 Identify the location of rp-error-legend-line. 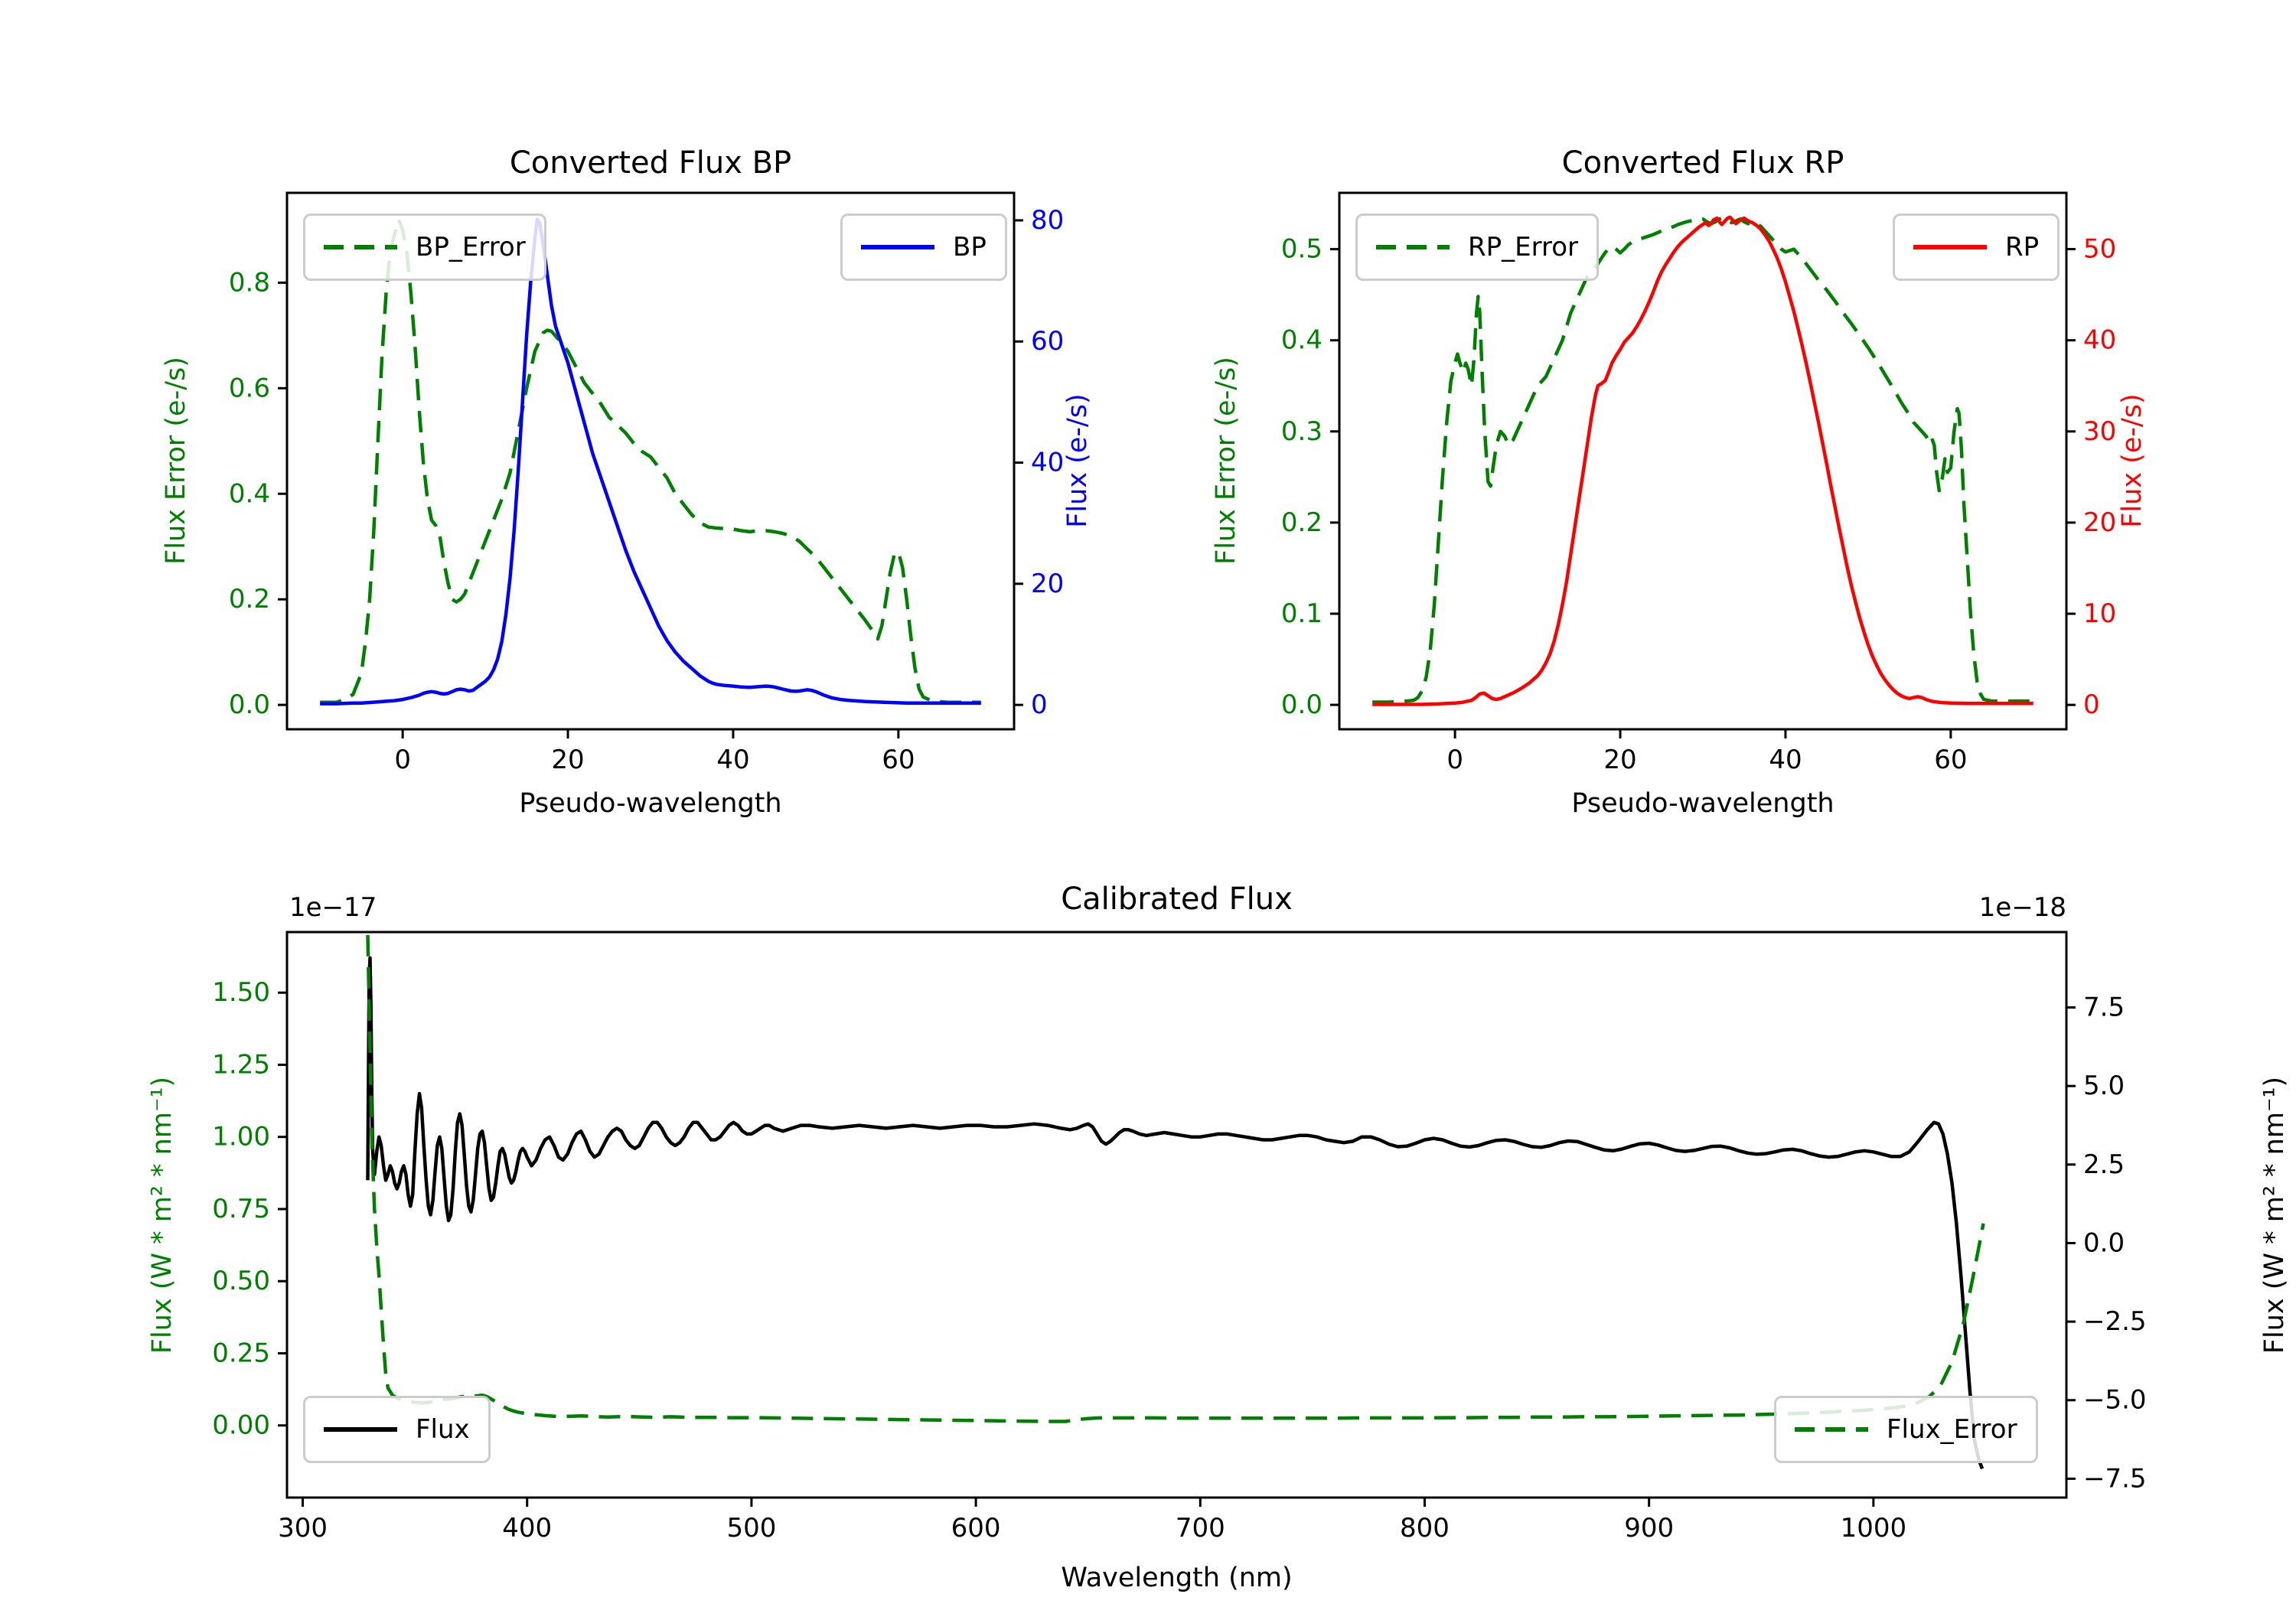
(1413, 247).